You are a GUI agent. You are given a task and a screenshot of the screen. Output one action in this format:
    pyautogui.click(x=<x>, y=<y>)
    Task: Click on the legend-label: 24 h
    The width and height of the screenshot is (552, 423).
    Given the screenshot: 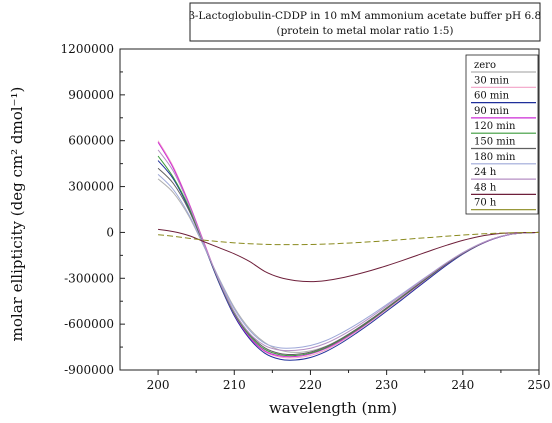 What is the action you would take?
    pyautogui.click(x=485, y=172)
    